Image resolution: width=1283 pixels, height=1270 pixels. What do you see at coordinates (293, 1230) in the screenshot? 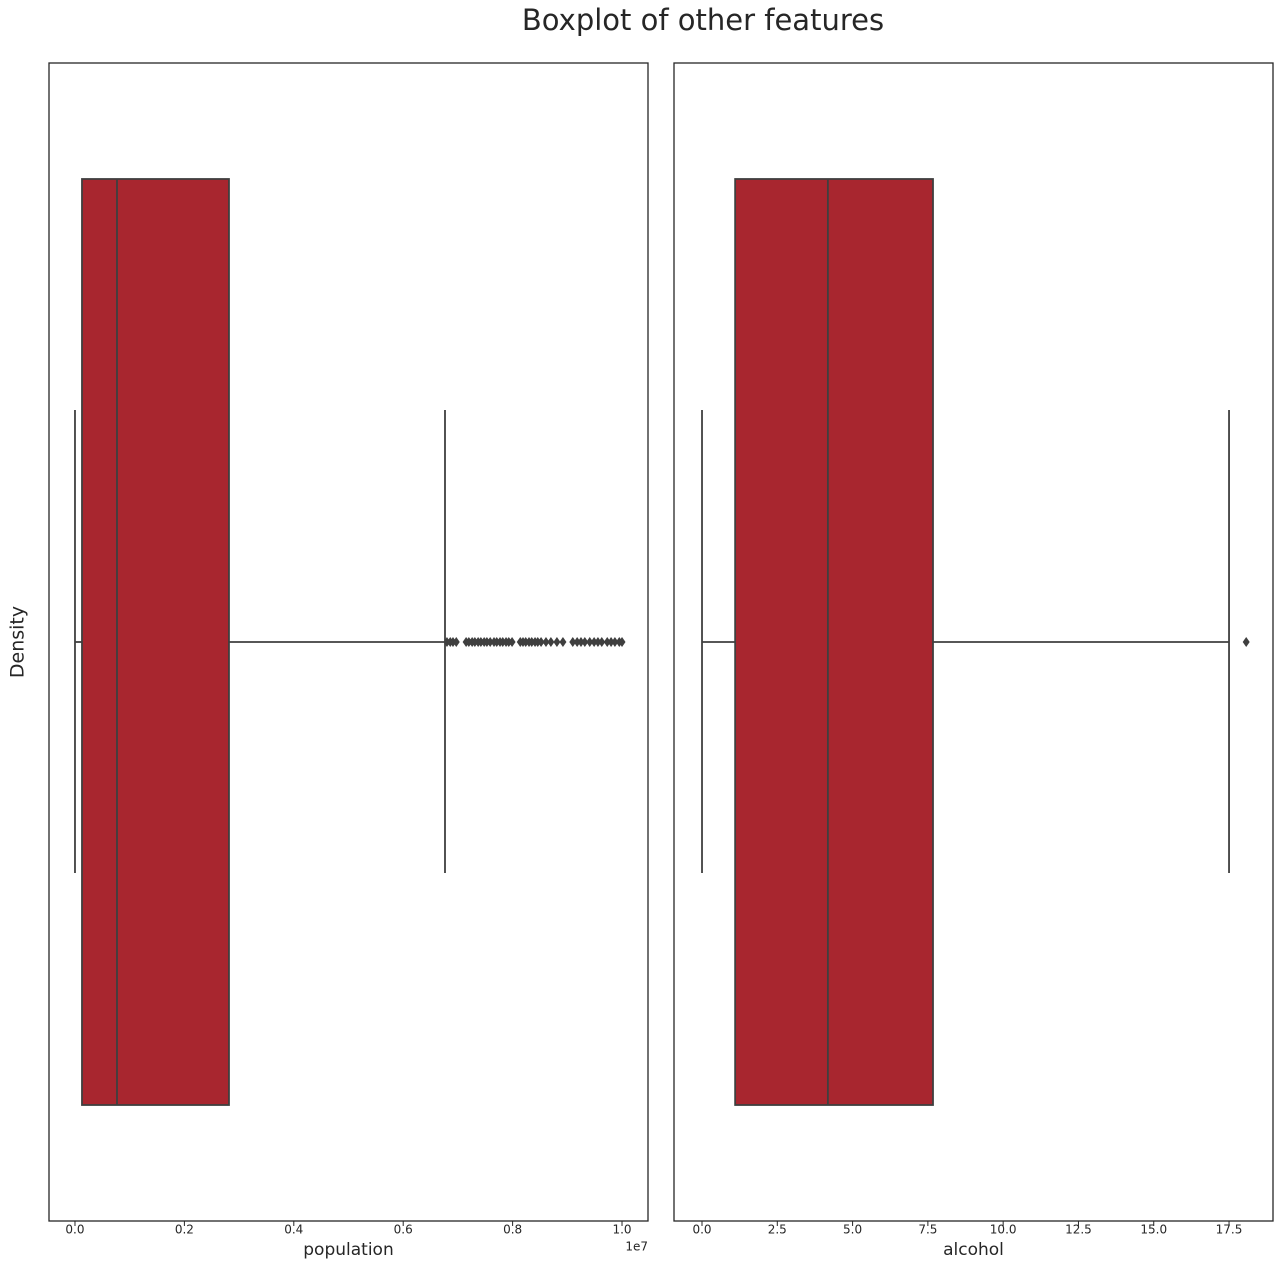
I see `x-tick-label: 0.4` at bounding box center [293, 1230].